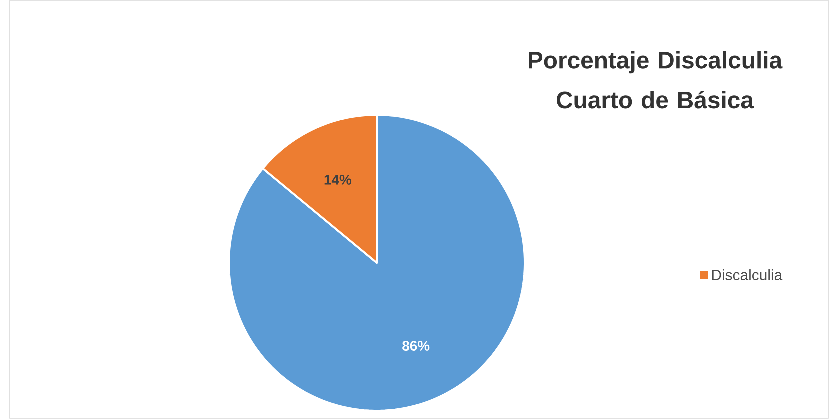  What do you see at coordinates (747, 275) in the screenshot?
I see `legend-label: Discalculia` at bounding box center [747, 275].